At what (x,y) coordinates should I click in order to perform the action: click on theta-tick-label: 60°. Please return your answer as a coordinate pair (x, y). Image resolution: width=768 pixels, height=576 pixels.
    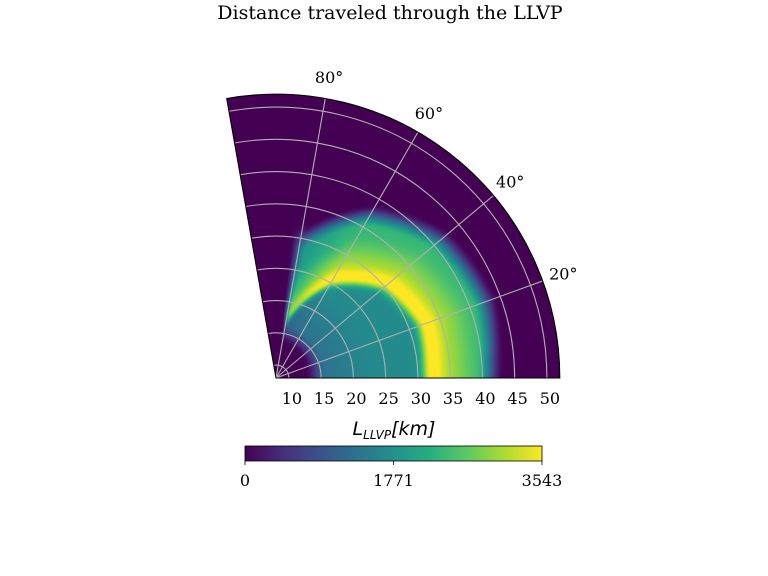
    Looking at the image, I should click on (429, 113).